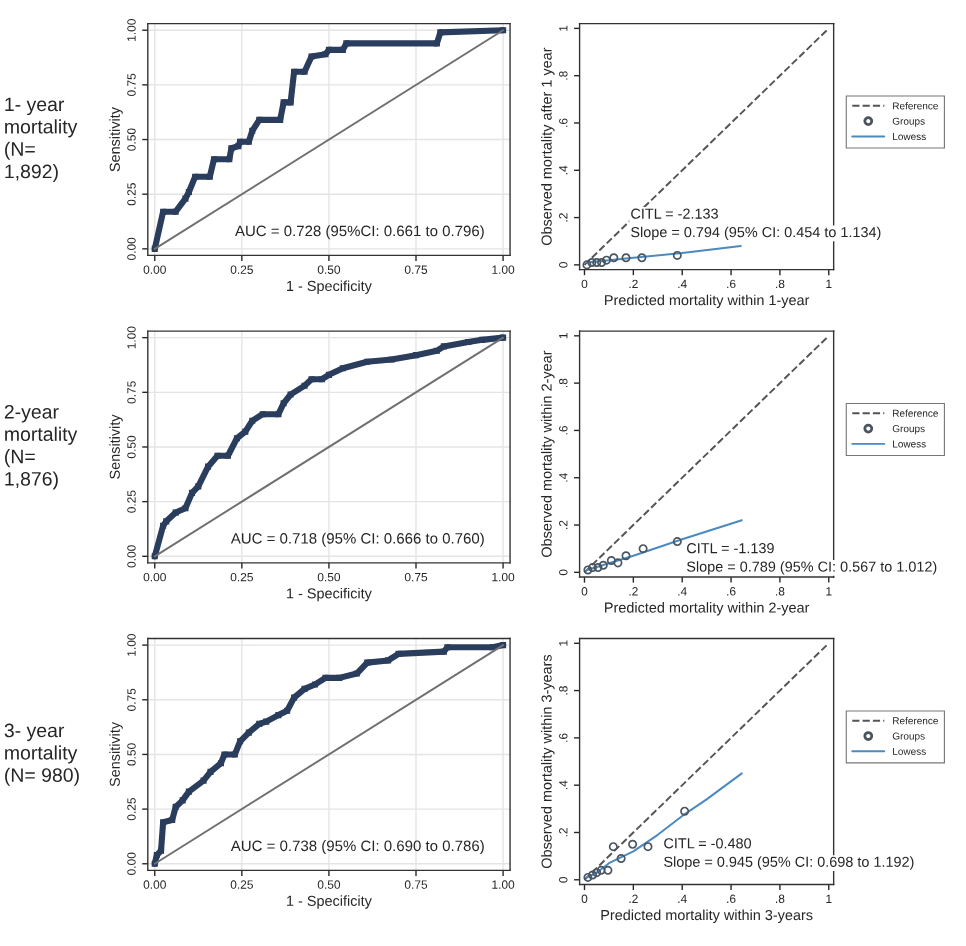 Image resolution: width=966 pixels, height=946 pixels. What do you see at coordinates (41, 140) in the screenshot?
I see `text: 1- year mortality (N= 1,892)` at bounding box center [41, 140].